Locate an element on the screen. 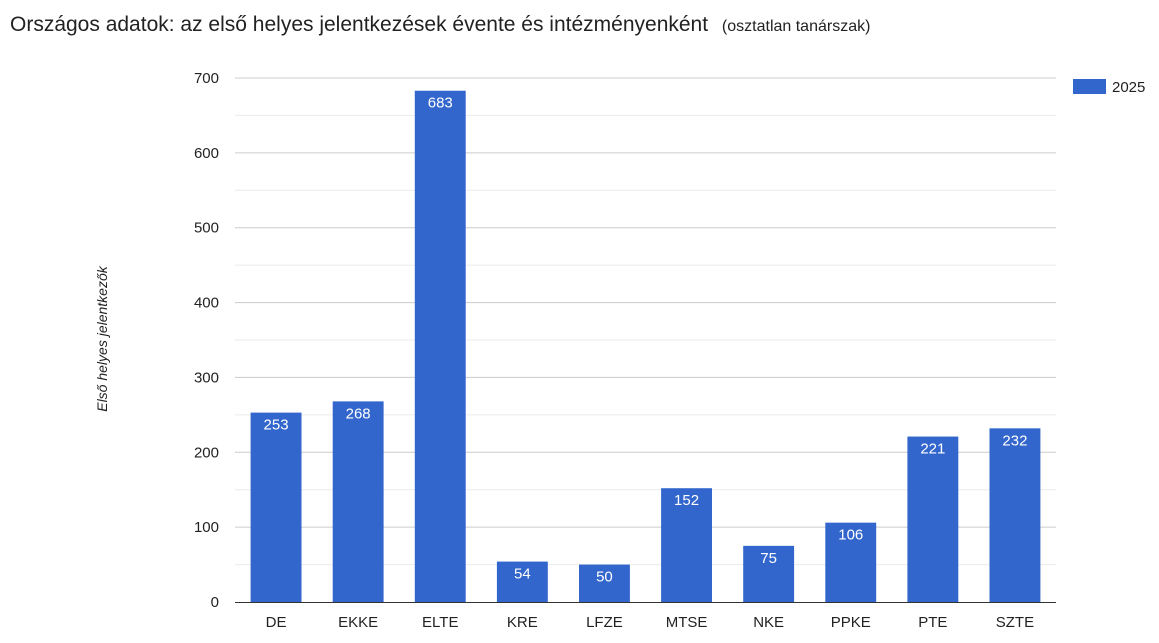 The width and height of the screenshot is (1159, 643). y-tick-label: 700 is located at coordinates (206, 78).